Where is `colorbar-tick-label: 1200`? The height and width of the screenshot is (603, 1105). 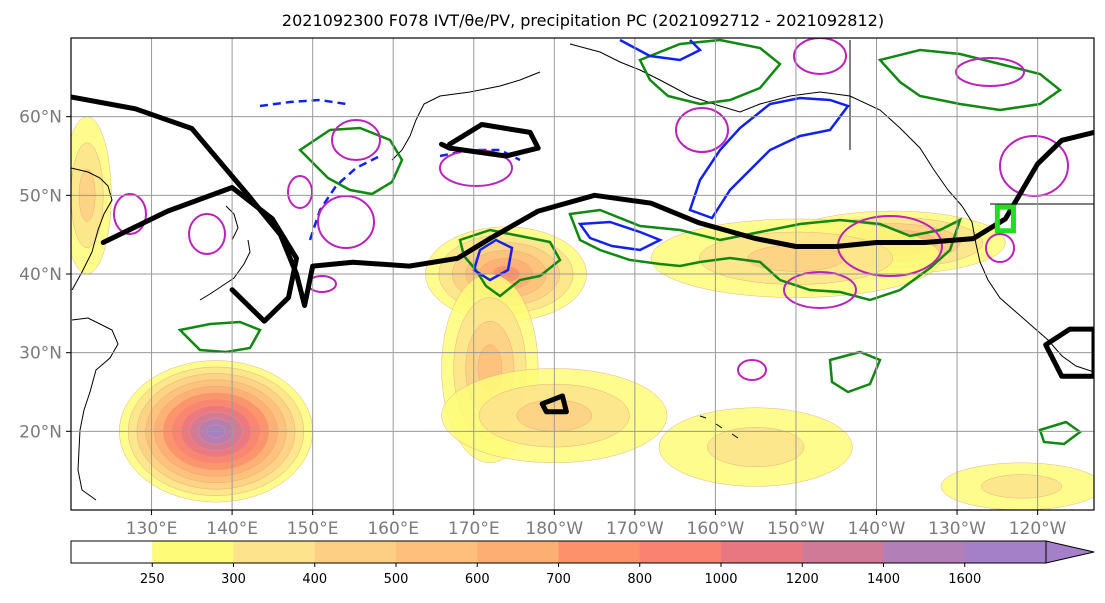 colorbar-tick-label: 1200 is located at coordinates (802, 579).